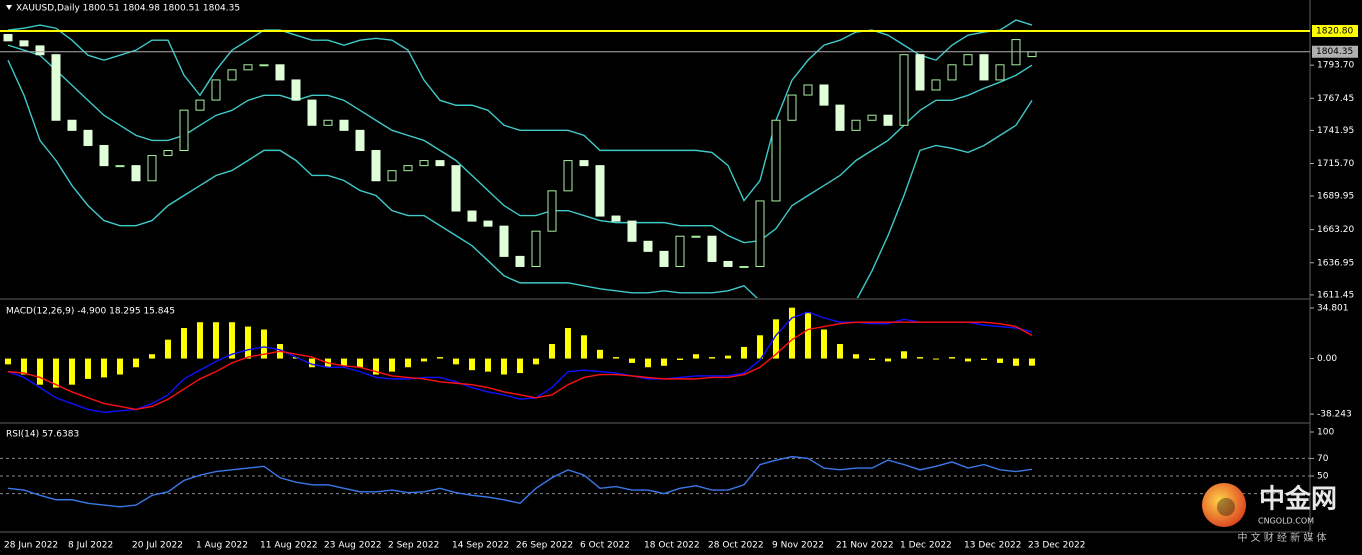 The width and height of the screenshot is (1362, 555). I want to click on y-tick-label: 0.00, so click(1327, 359).